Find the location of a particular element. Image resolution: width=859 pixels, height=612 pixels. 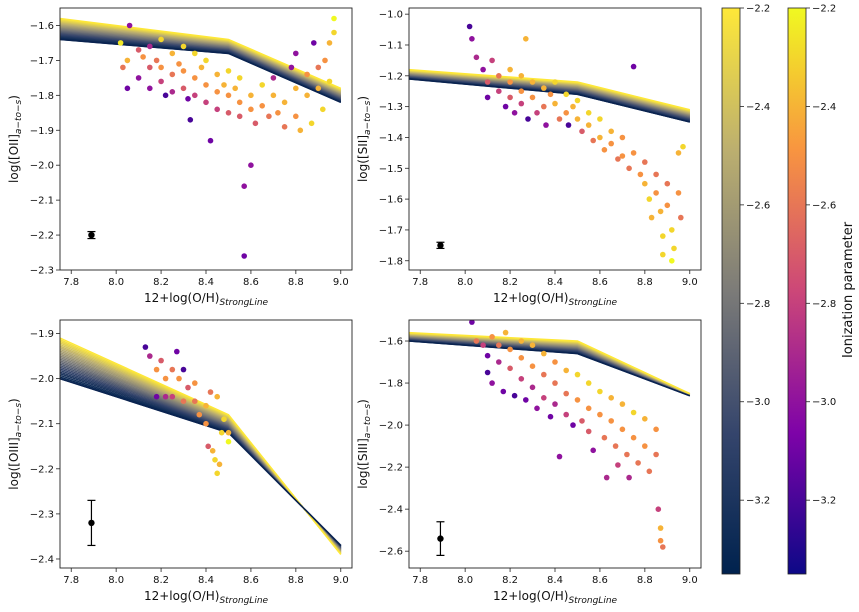

y-tick-label: −2.2 is located at coordinates (391, 468).